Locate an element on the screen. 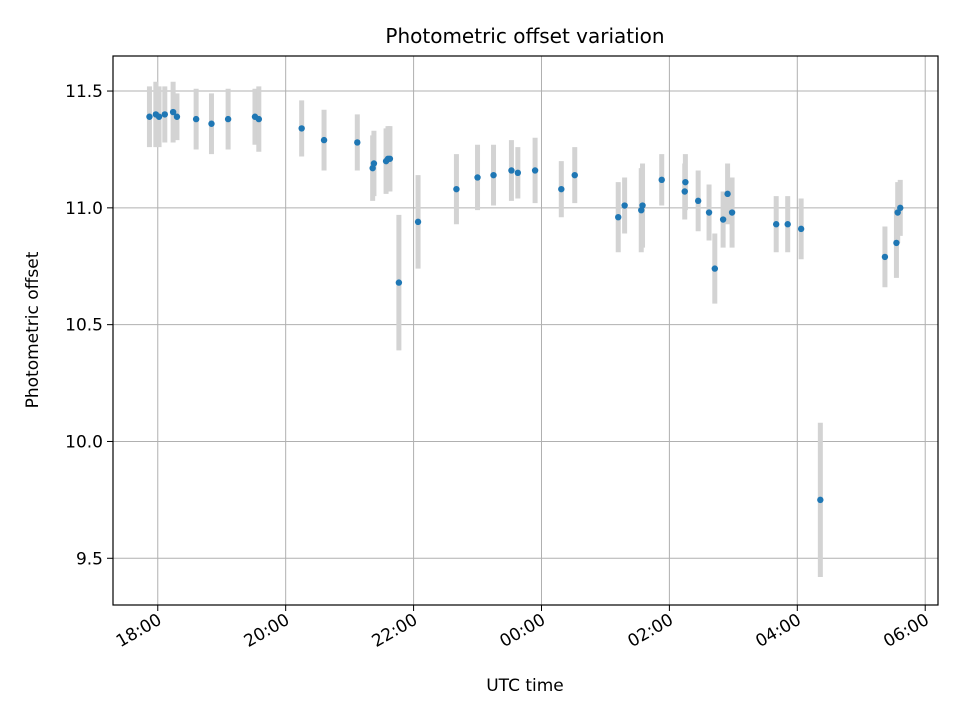 This screenshot has height=720, width=960. y-axis-title: Photometric offset is located at coordinates (33, 329).